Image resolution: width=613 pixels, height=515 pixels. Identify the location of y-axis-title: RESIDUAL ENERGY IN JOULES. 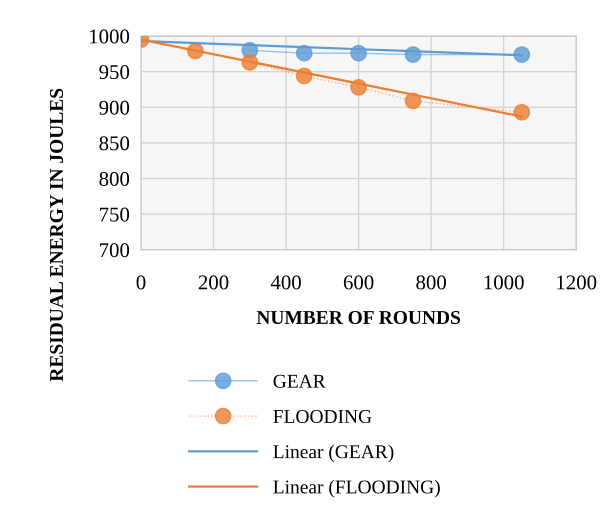
(57, 235).